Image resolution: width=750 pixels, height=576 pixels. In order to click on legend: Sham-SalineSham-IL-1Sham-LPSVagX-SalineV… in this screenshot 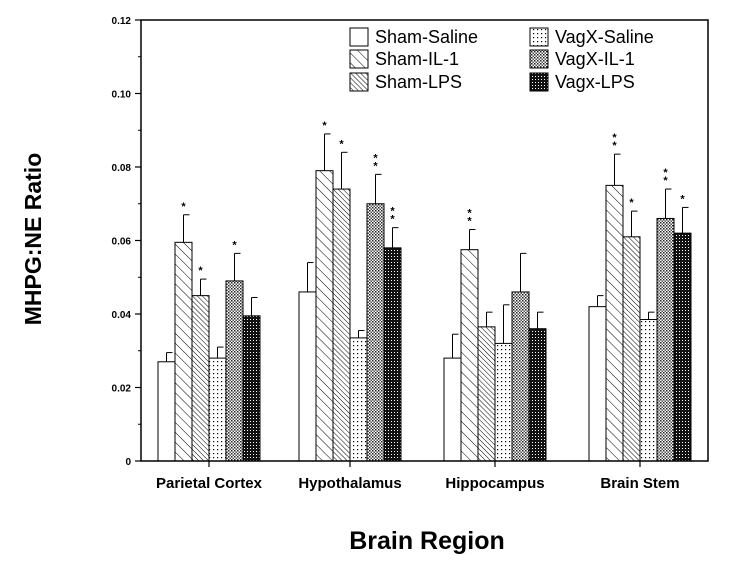, I will do `click(501, 59)`.